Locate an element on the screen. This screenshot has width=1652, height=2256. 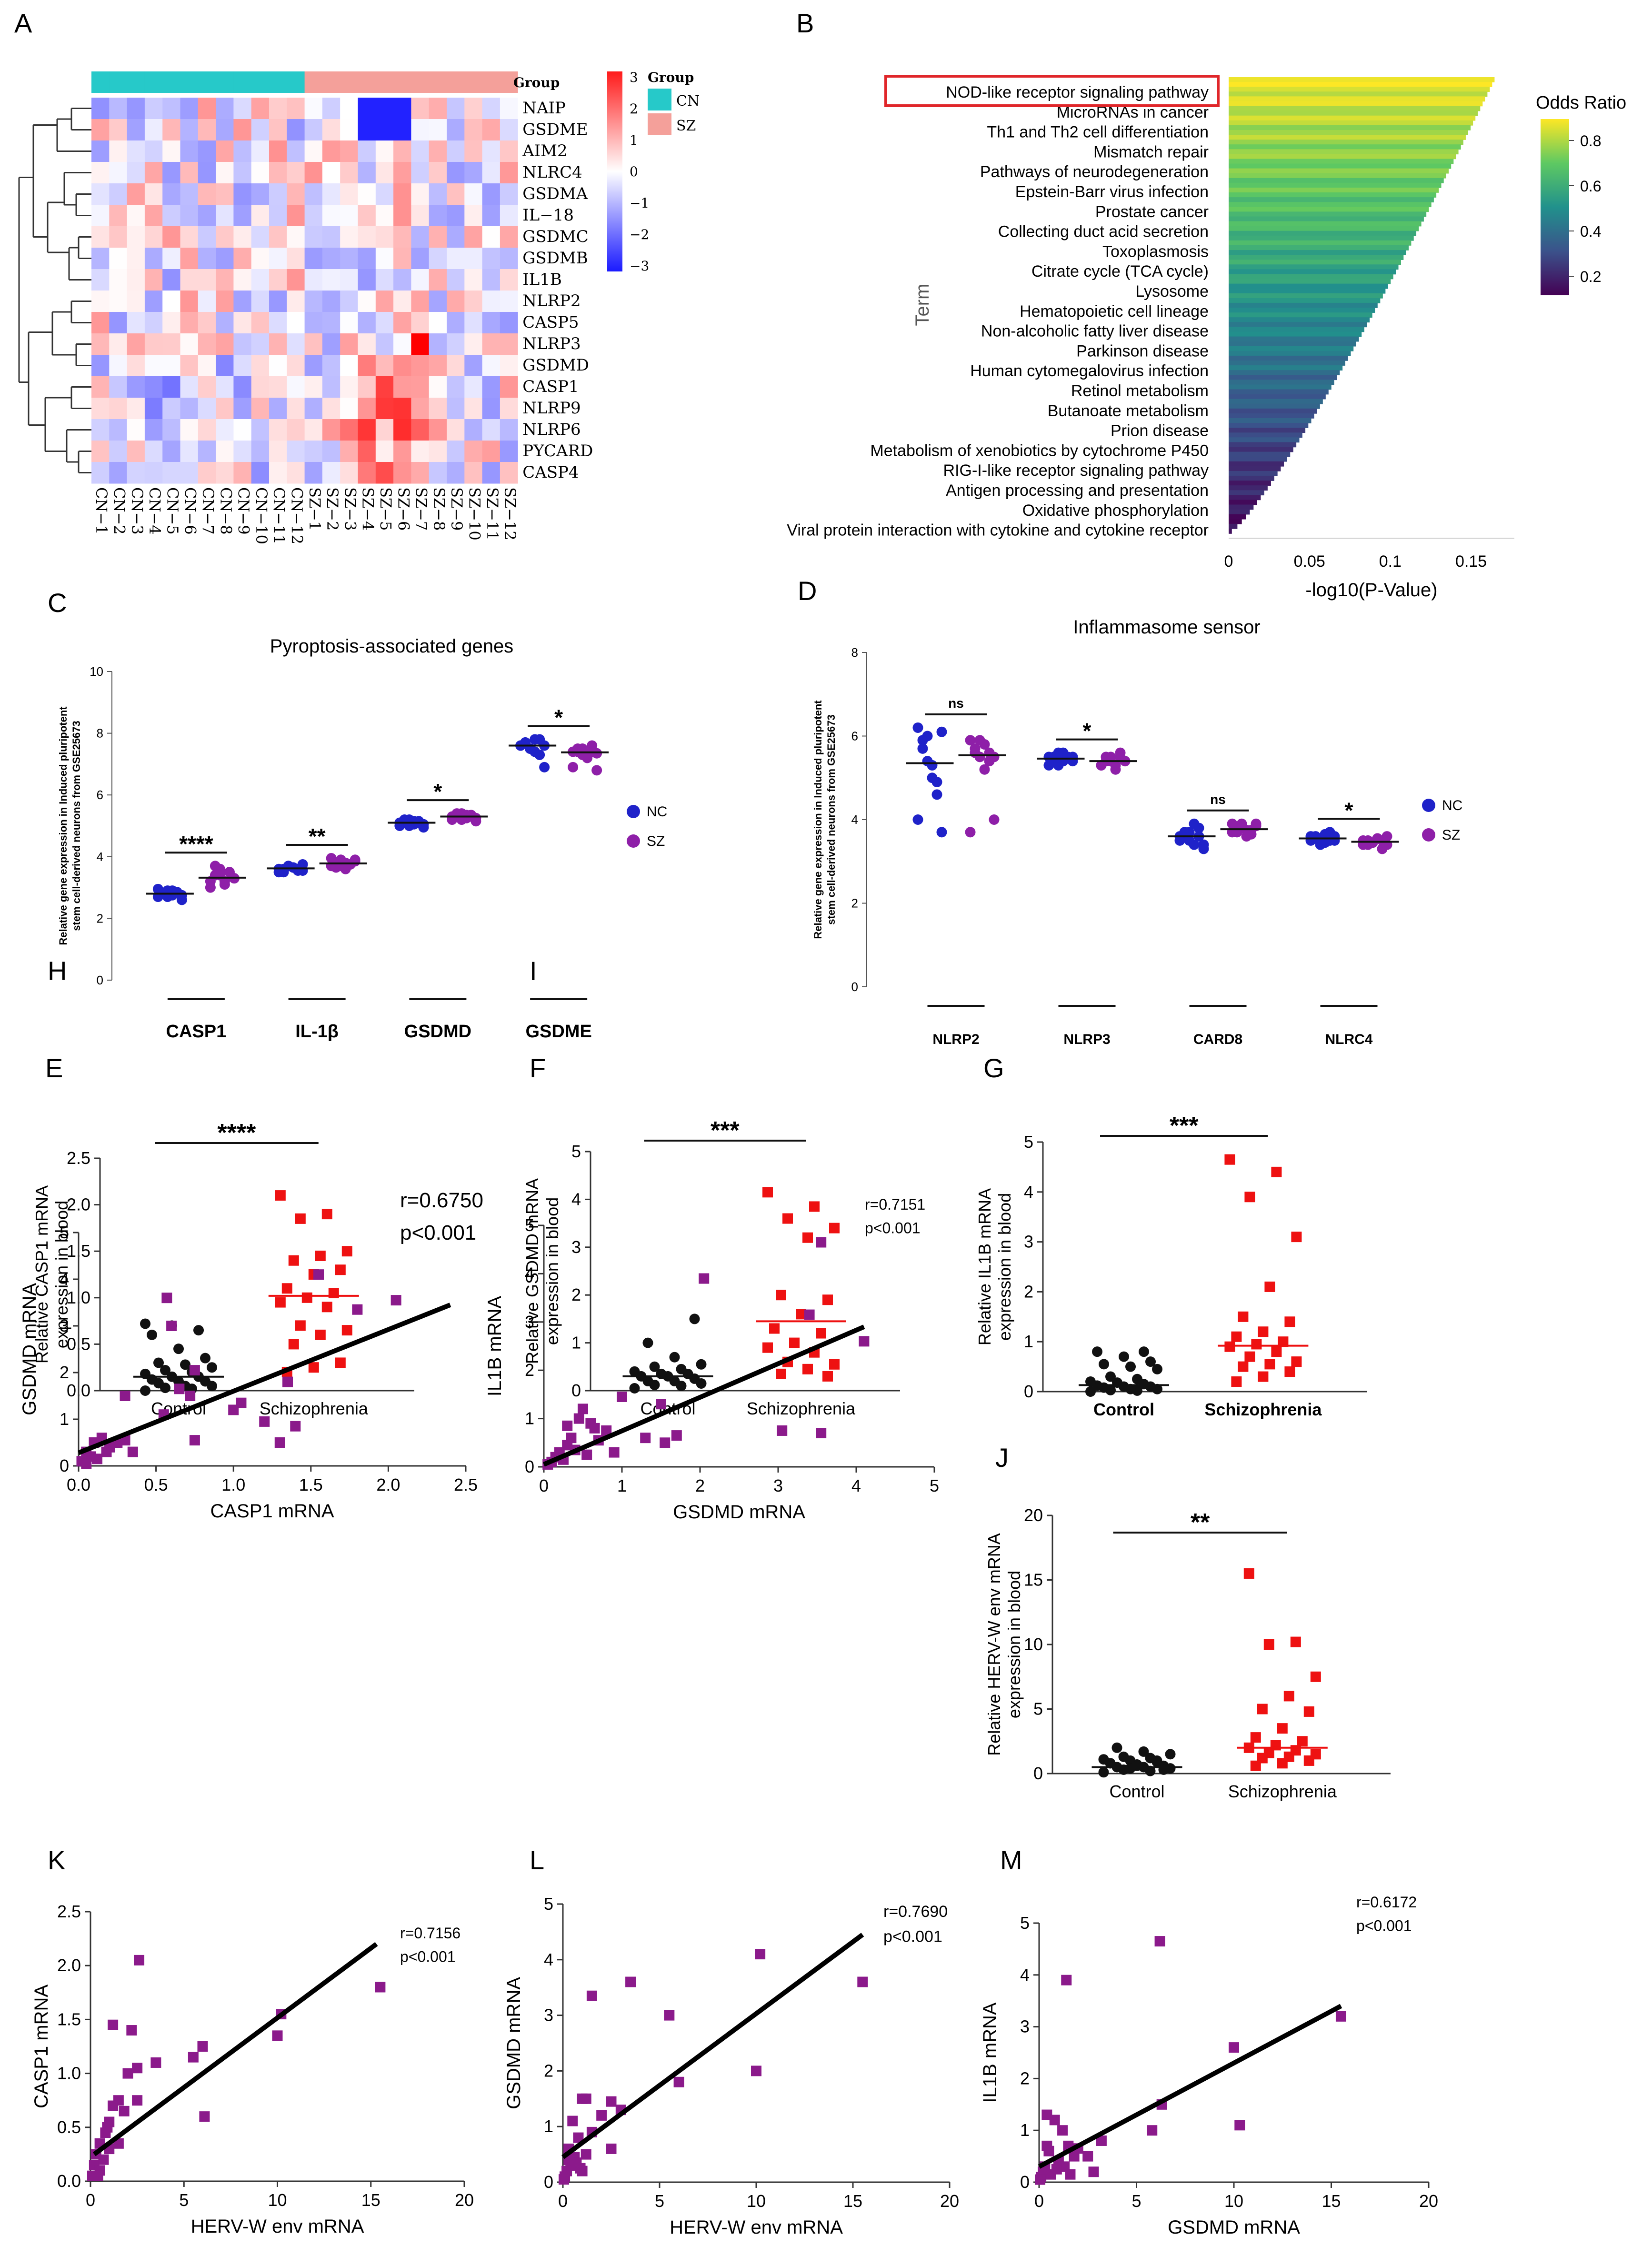
column-label: CN−1 is located at coordinates (101, 511).